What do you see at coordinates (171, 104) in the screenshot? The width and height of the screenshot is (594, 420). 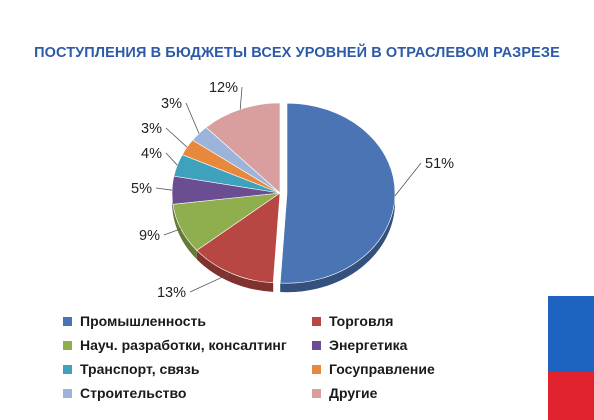 I see `percent-label-6: 3%` at bounding box center [171, 104].